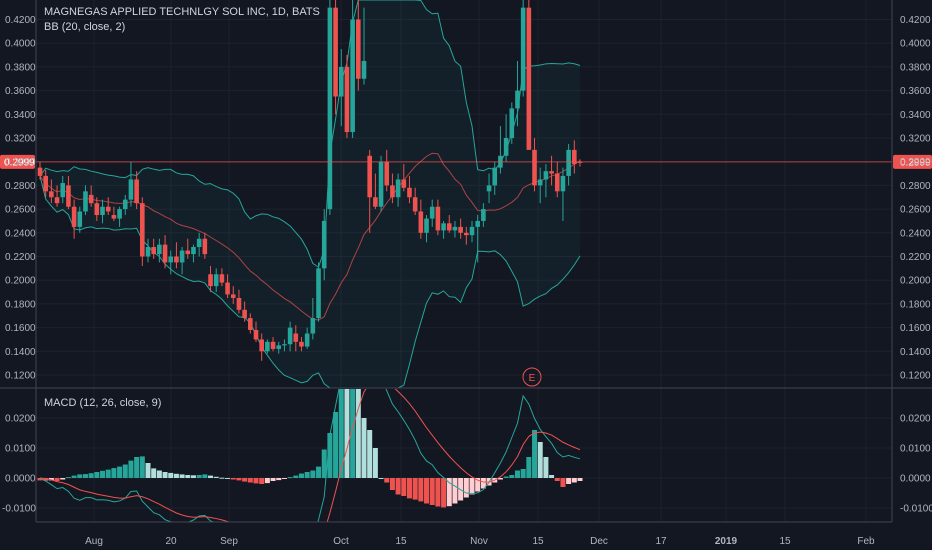 This screenshot has height=550, width=932. I want to click on earnings-circle, so click(532, 377).